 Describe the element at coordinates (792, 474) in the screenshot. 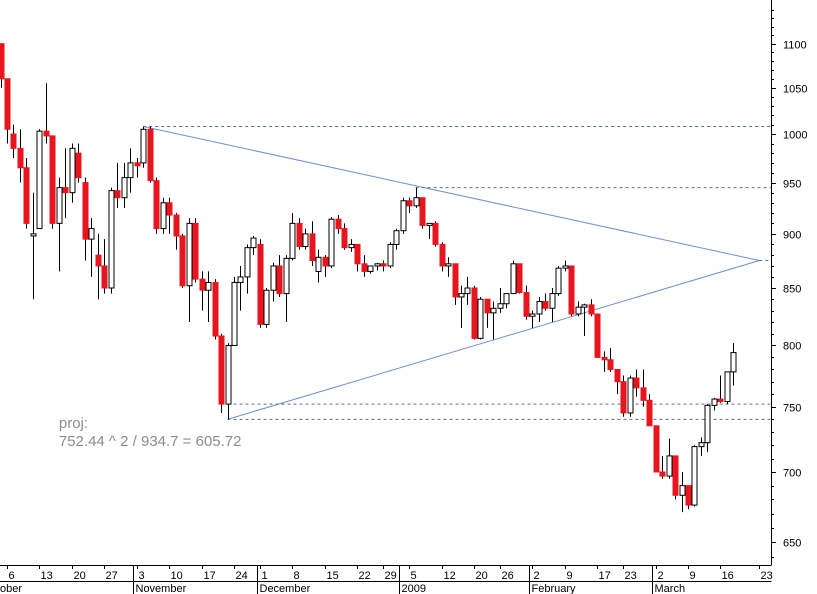

I see `y-tick-label: 700` at that location.